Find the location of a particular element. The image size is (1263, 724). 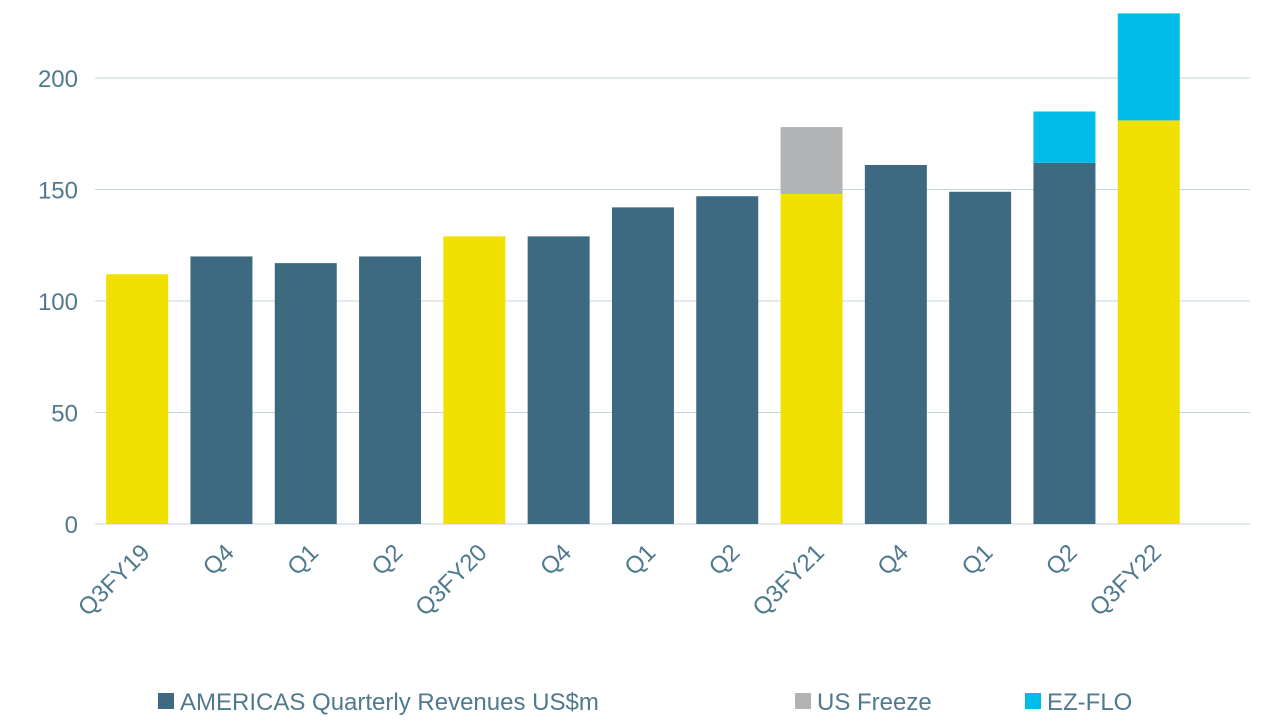

legend-label: EZ-FLO is located at coordinates (1089, 702).